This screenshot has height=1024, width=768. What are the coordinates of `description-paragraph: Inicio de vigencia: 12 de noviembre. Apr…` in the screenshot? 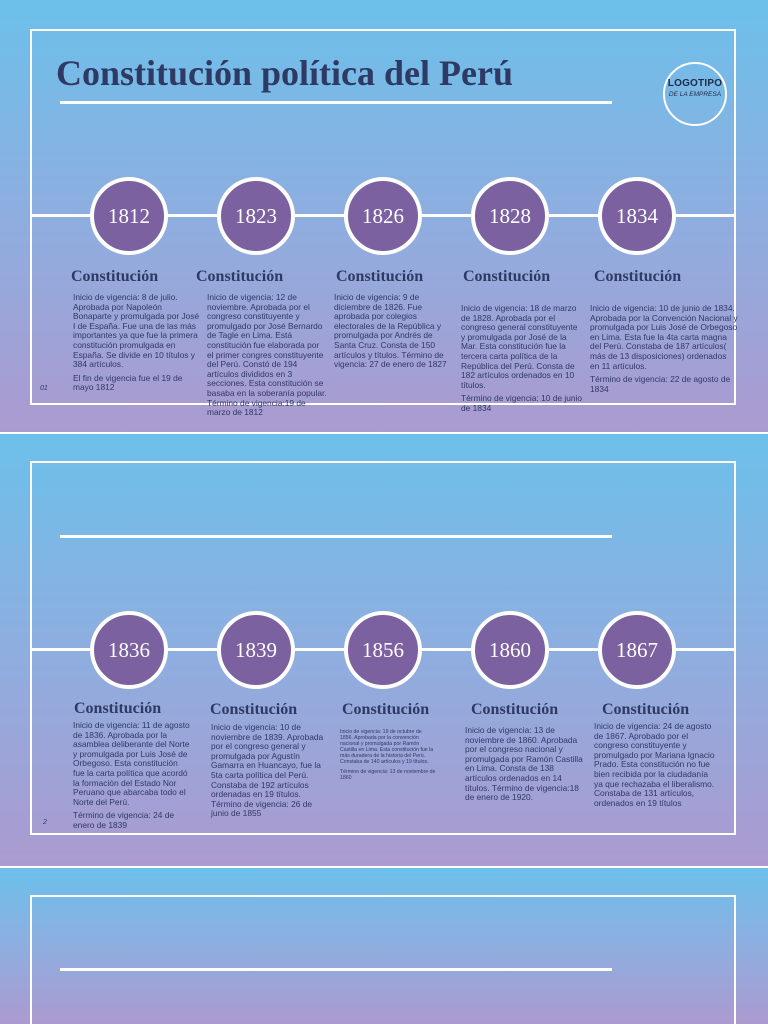 It's located at (267, 355).